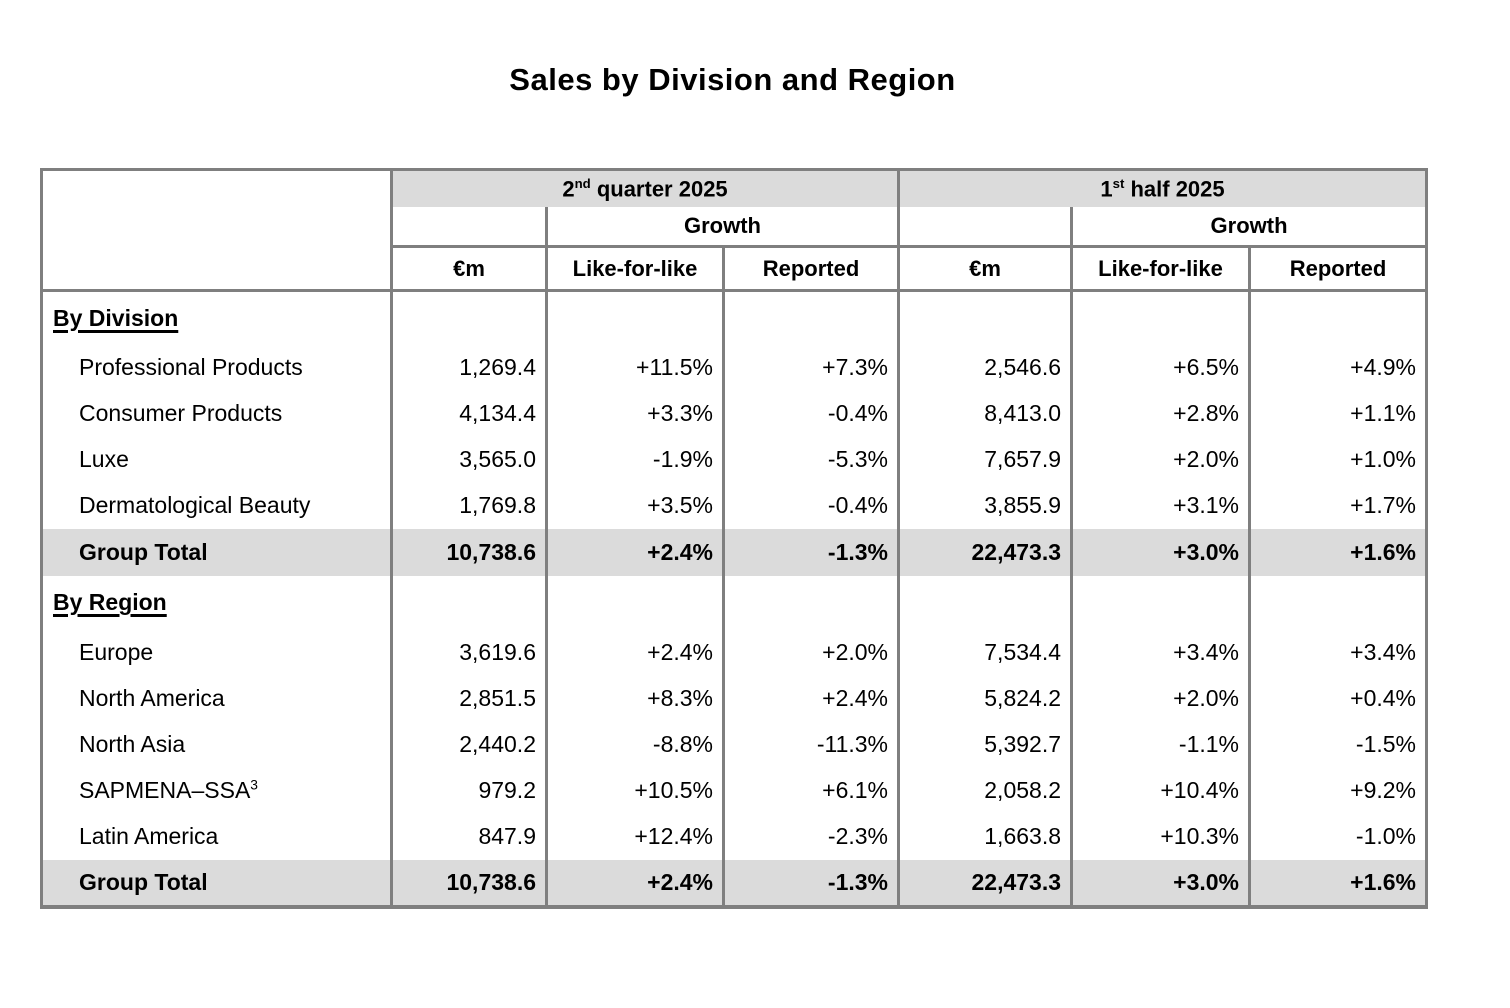 The height and width of the screenshot is (1008, 1510). Describe the element at coordinates (1106, 188) in the screenshot. I see `h1-prefix: 1` at that location.